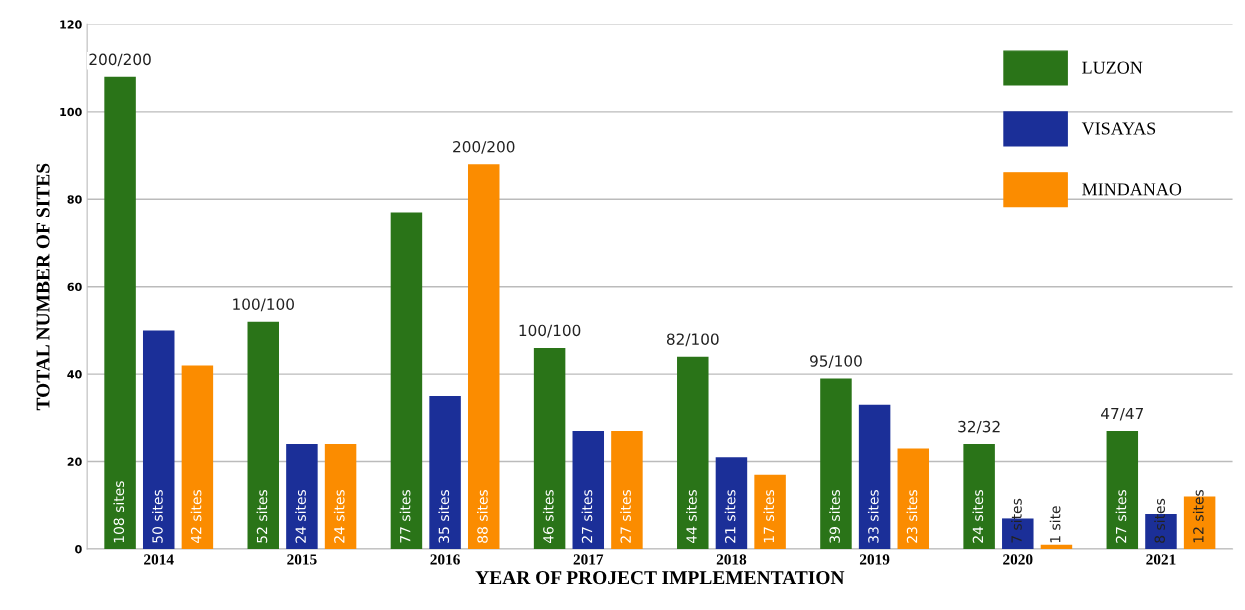 The height and width of the screenshot is (610, 1245). What do you see at coordinates (482, 516) in the screenshot?
I see `data-label: 88 sites` at bounding box center [482, 516].